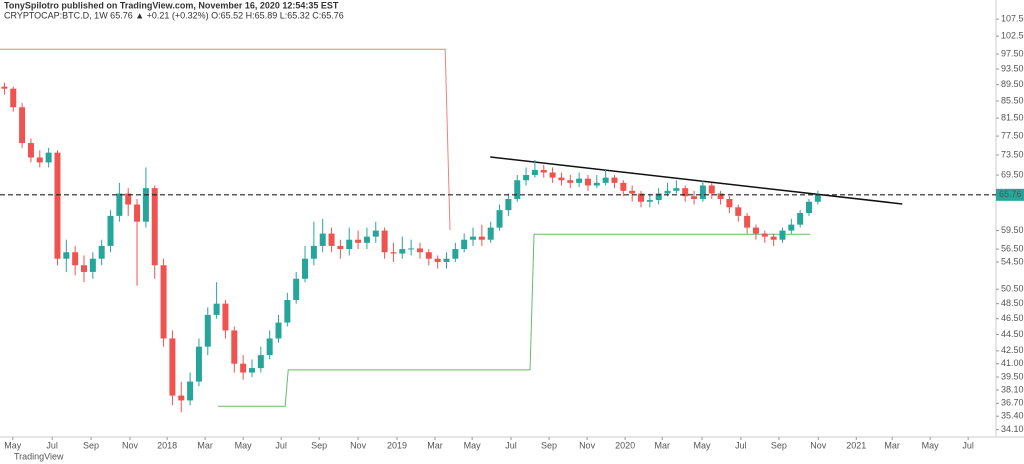 The height and width of the screenshot is (464, 1024). I want to click on y-tick-label: 89.50, so click(1012, 84).